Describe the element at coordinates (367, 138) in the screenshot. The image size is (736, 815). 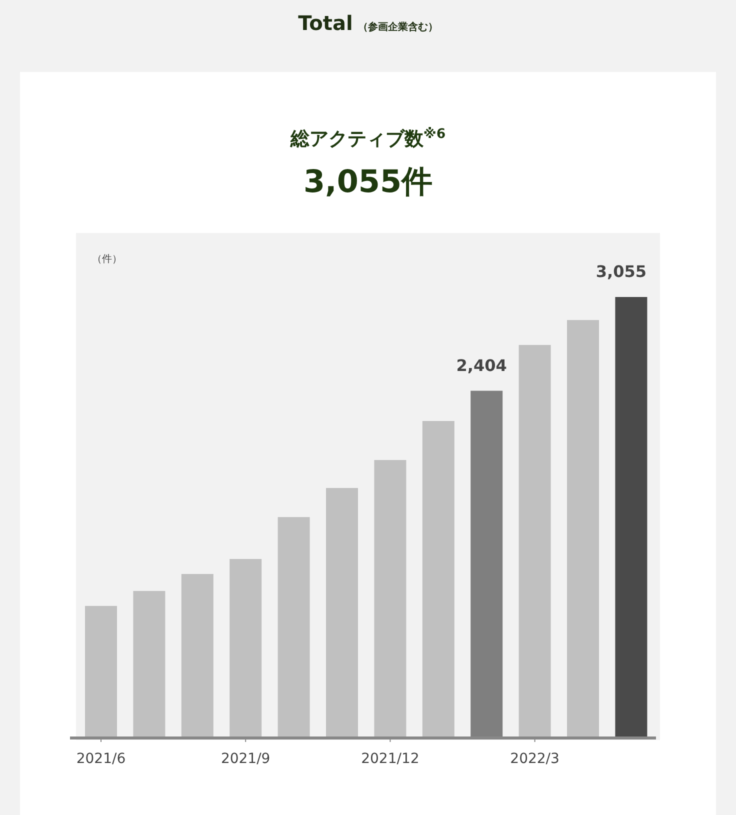
I see `text: 総アクティブ数$^{※6}$` at that location.